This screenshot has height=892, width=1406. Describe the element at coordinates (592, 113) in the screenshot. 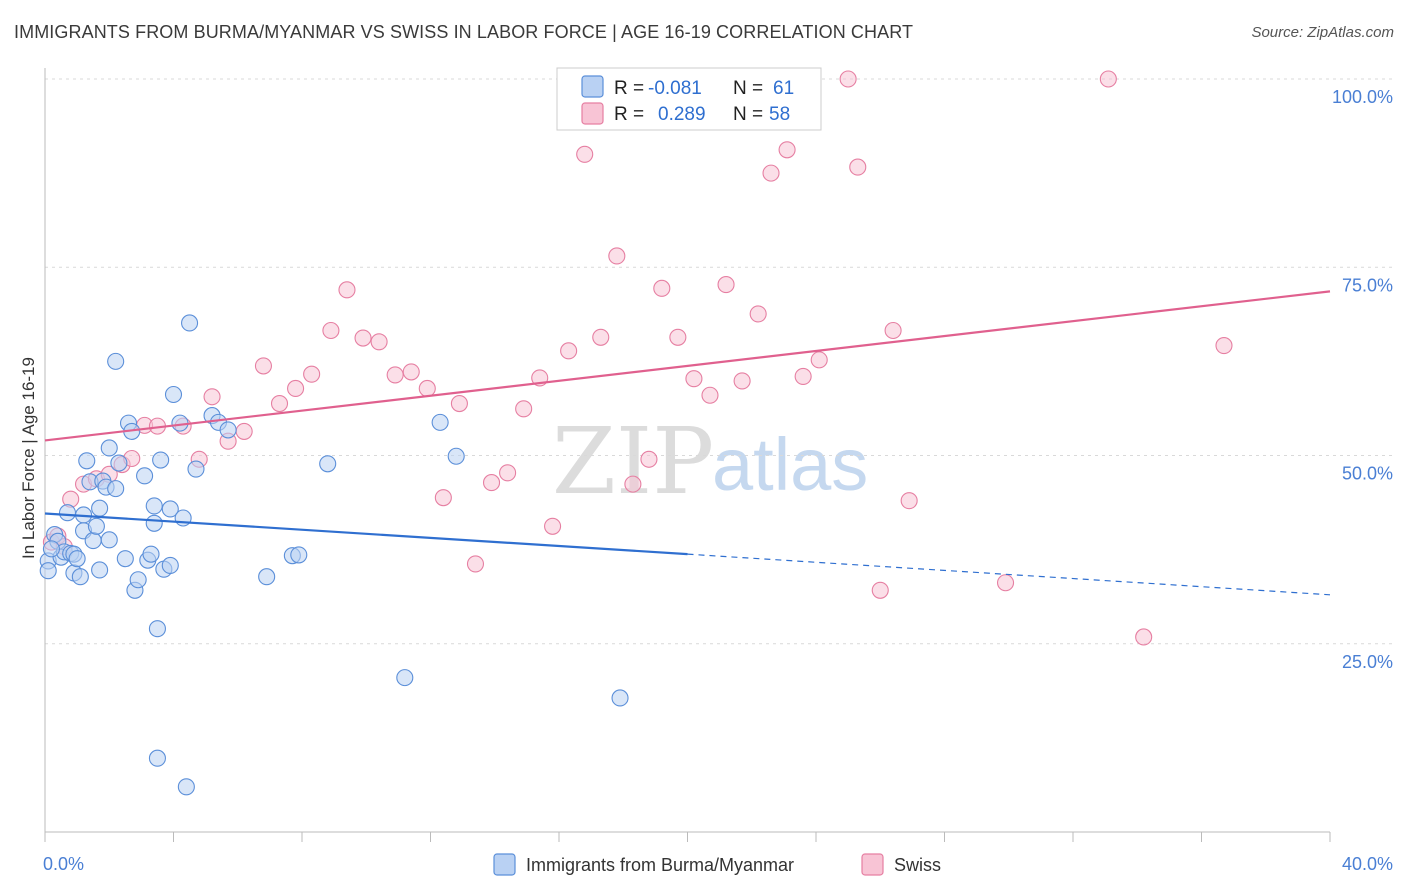

I see `legend-swatch-pink` at that location.